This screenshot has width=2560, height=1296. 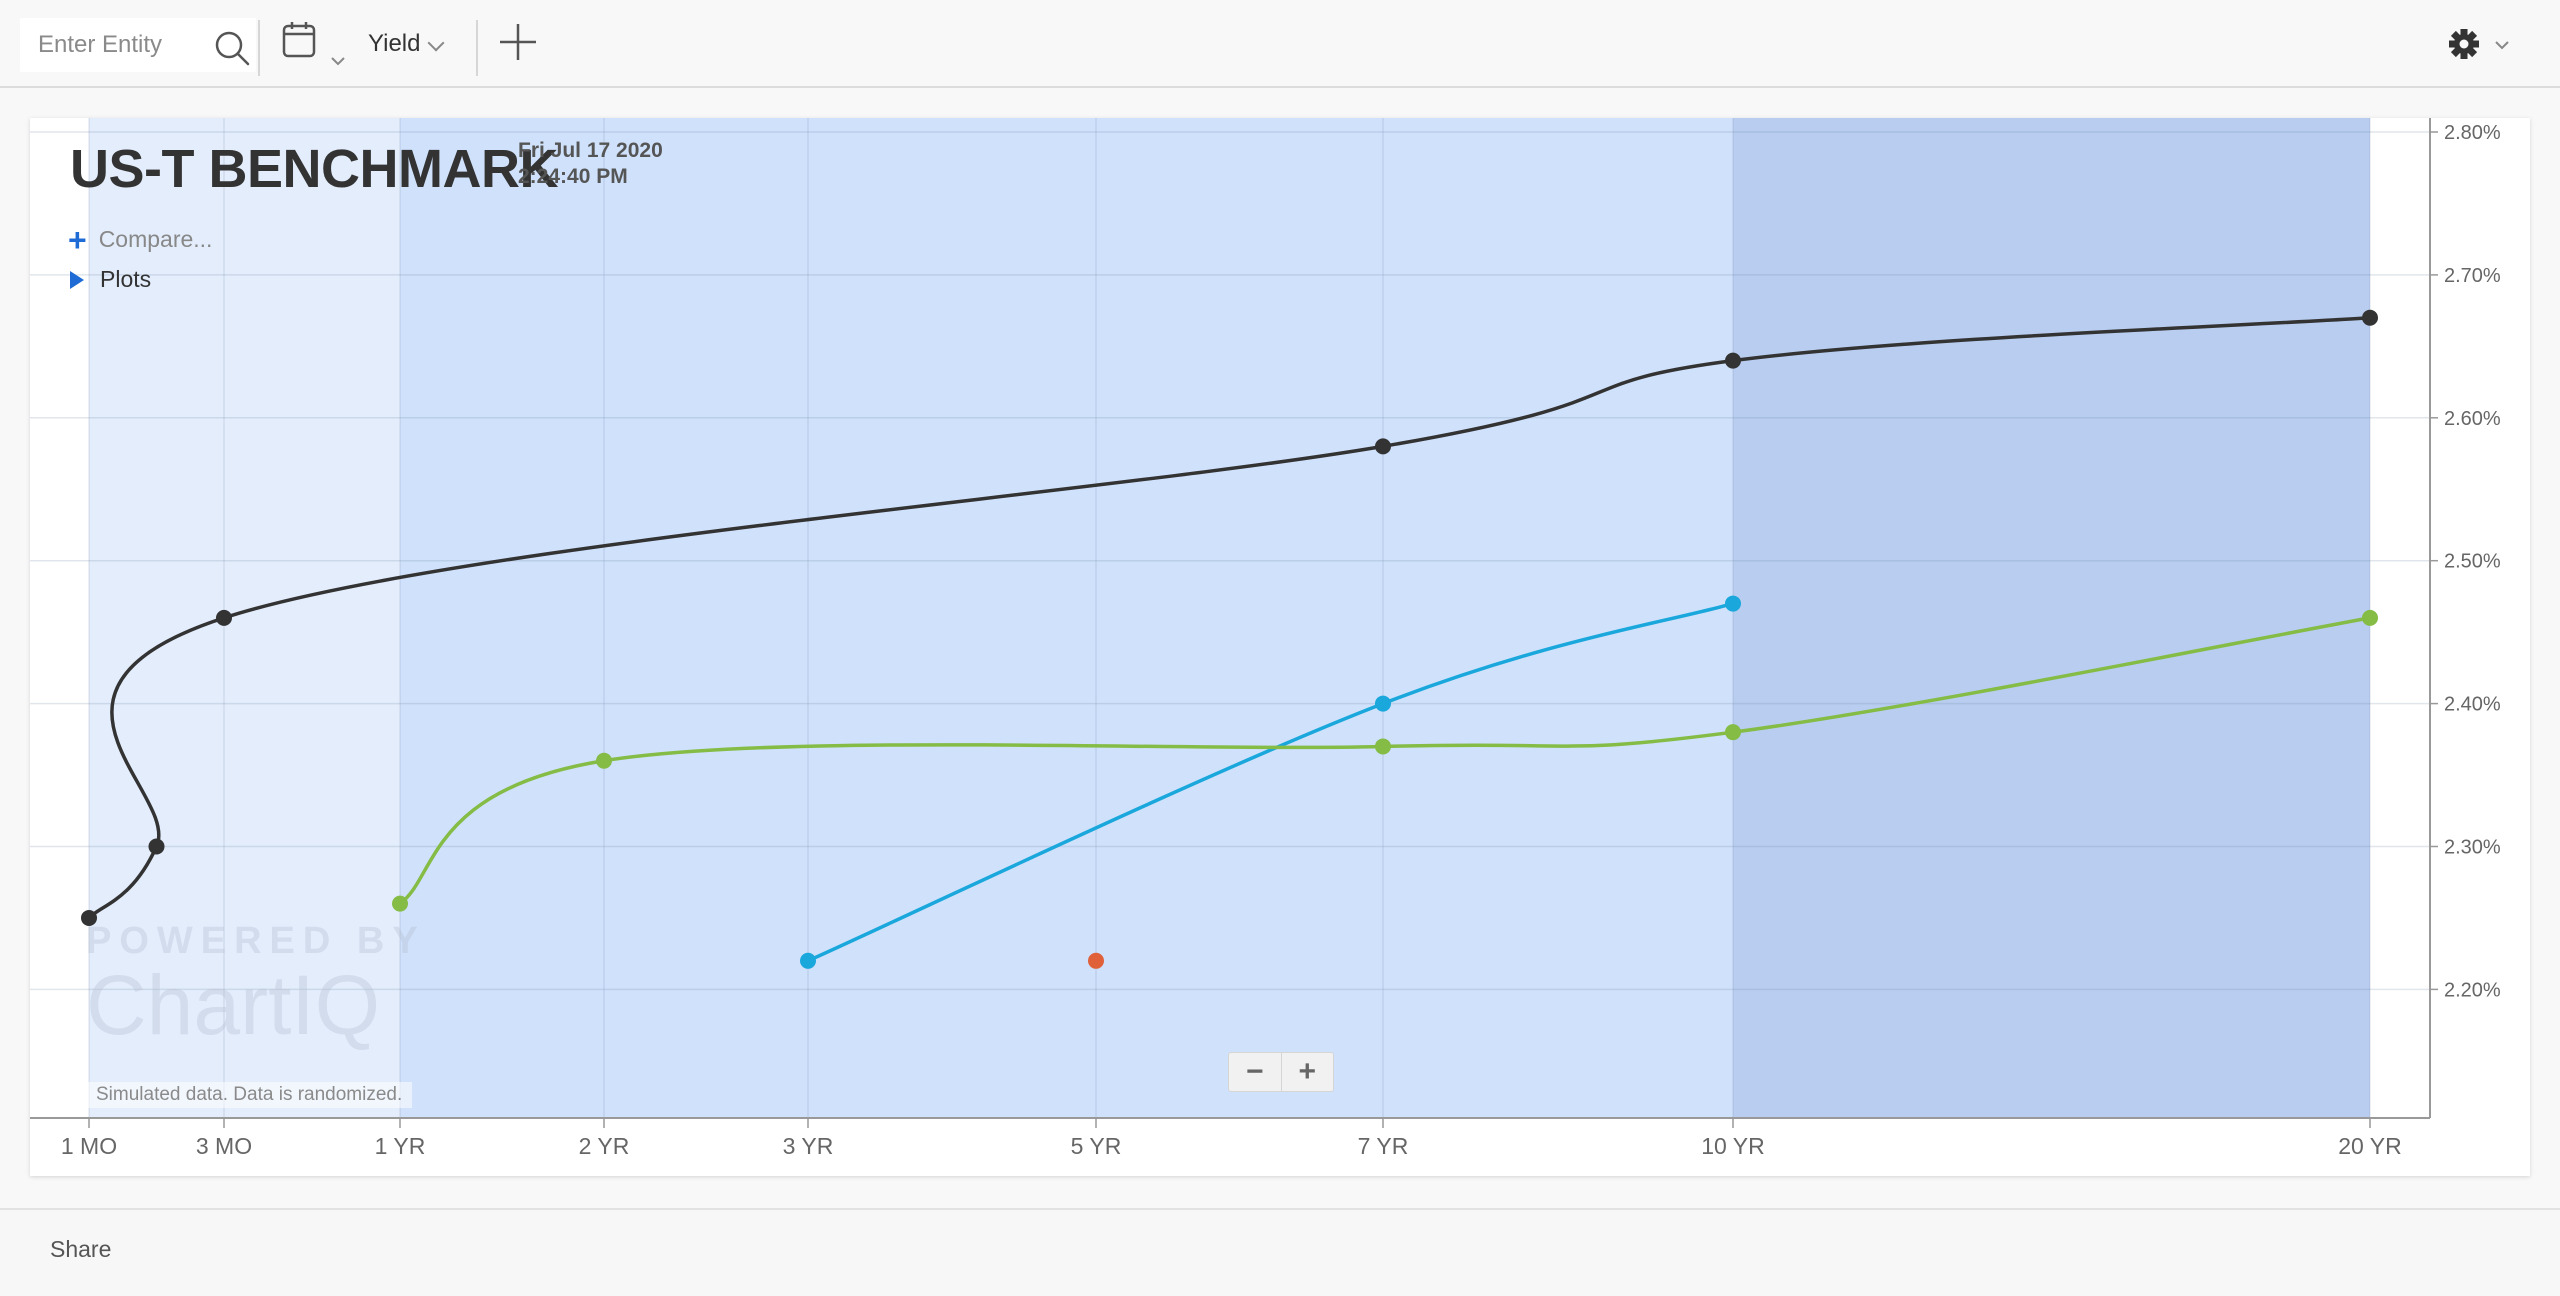 What do you see at coordinates (2472, 705) in the screenshot?
I see `y-tick-label: 2.40%` at bounding box center [2472, 705].